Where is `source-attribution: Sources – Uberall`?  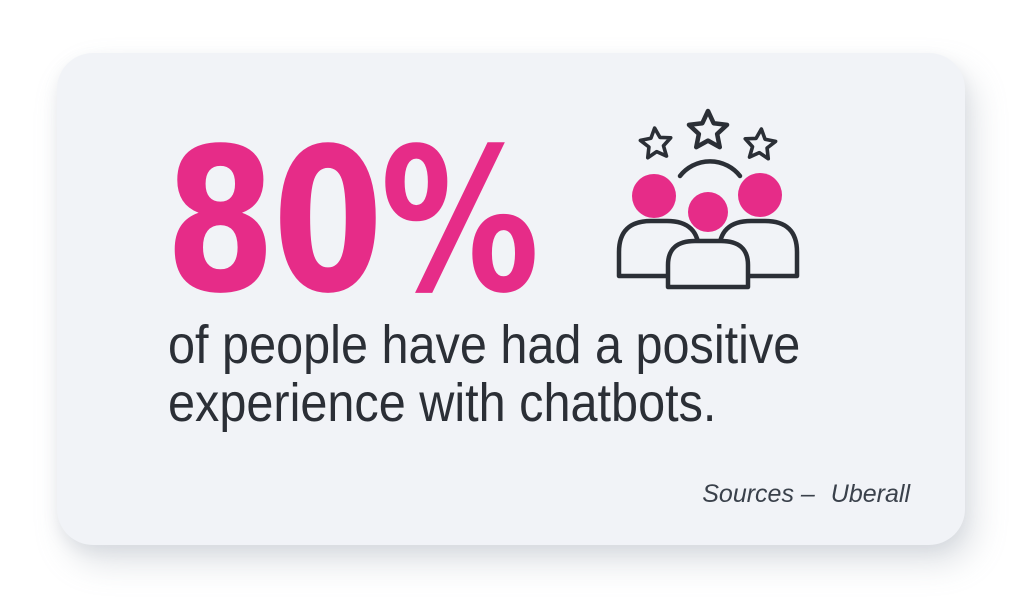 source-attribution: Sources – Uberall is located at coordinates (806, 494).